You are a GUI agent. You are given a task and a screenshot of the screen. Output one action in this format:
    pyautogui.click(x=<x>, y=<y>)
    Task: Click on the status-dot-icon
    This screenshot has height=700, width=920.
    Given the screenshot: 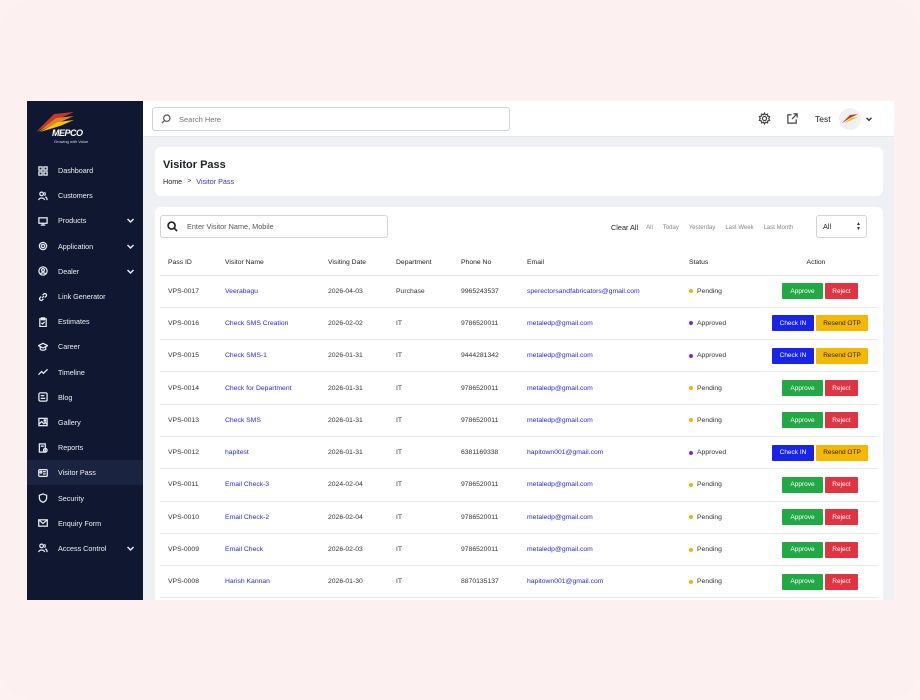 What is the action you would take?
    pyautogui.click(x=691, y=517)
    